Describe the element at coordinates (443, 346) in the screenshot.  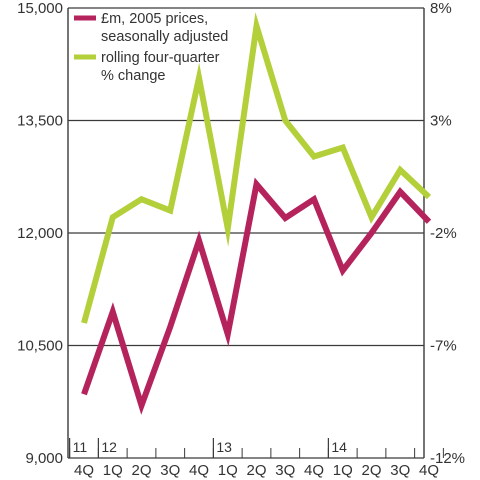
I see `right-tick-label: -7%` at that location.